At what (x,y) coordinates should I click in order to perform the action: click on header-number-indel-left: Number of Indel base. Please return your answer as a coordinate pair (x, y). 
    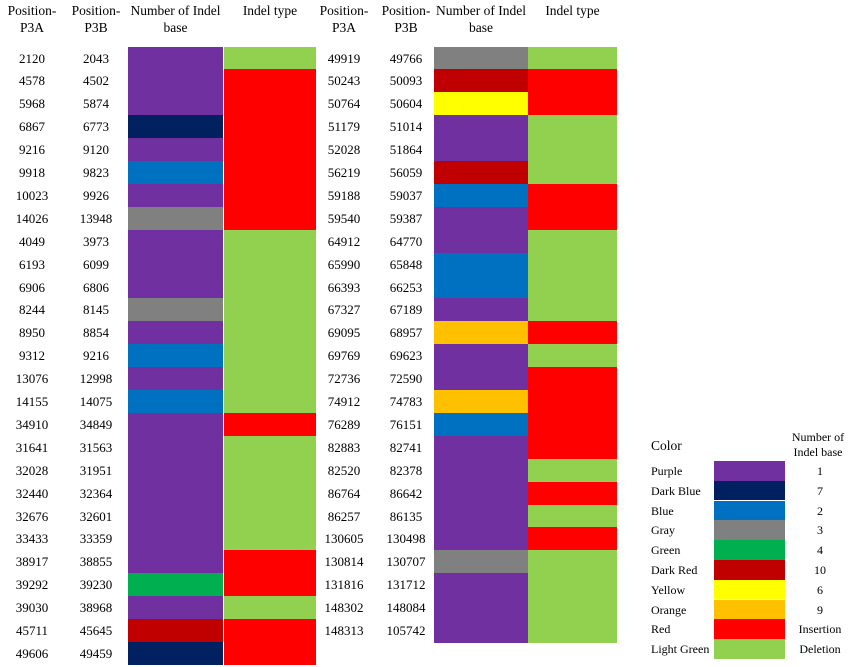
    Looking at the image, I should click on (175, 19).